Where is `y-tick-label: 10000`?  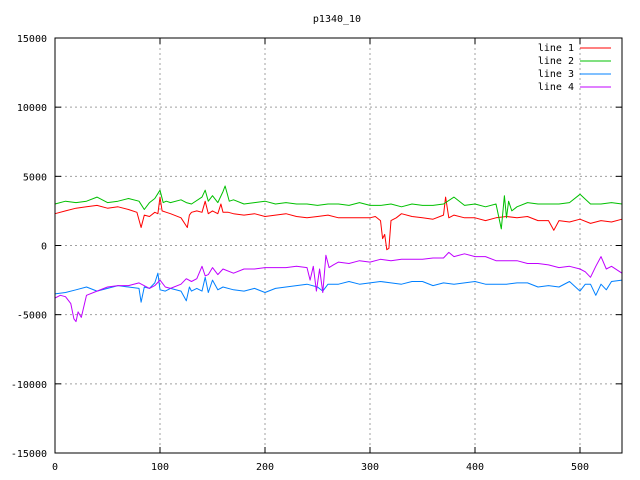 y-tick-label: 10000 is located at coordinates (32, 108).